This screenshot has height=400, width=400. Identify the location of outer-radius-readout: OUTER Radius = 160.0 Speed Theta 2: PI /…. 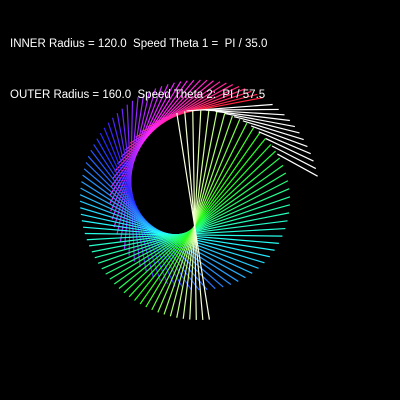
(138, 95).